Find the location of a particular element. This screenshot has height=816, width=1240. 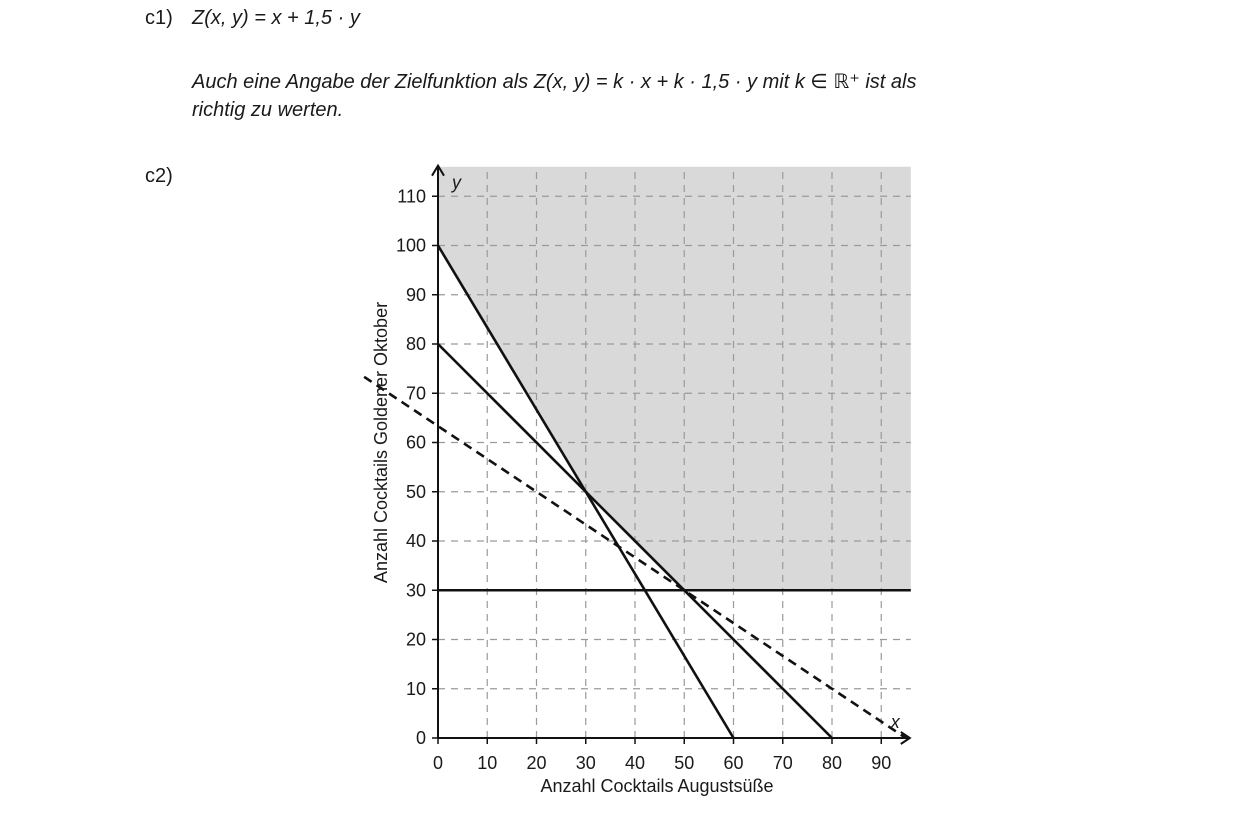

y-axis-label: Anzahl Cocktails Goldener Oktober is located at coordinates (381, 442).